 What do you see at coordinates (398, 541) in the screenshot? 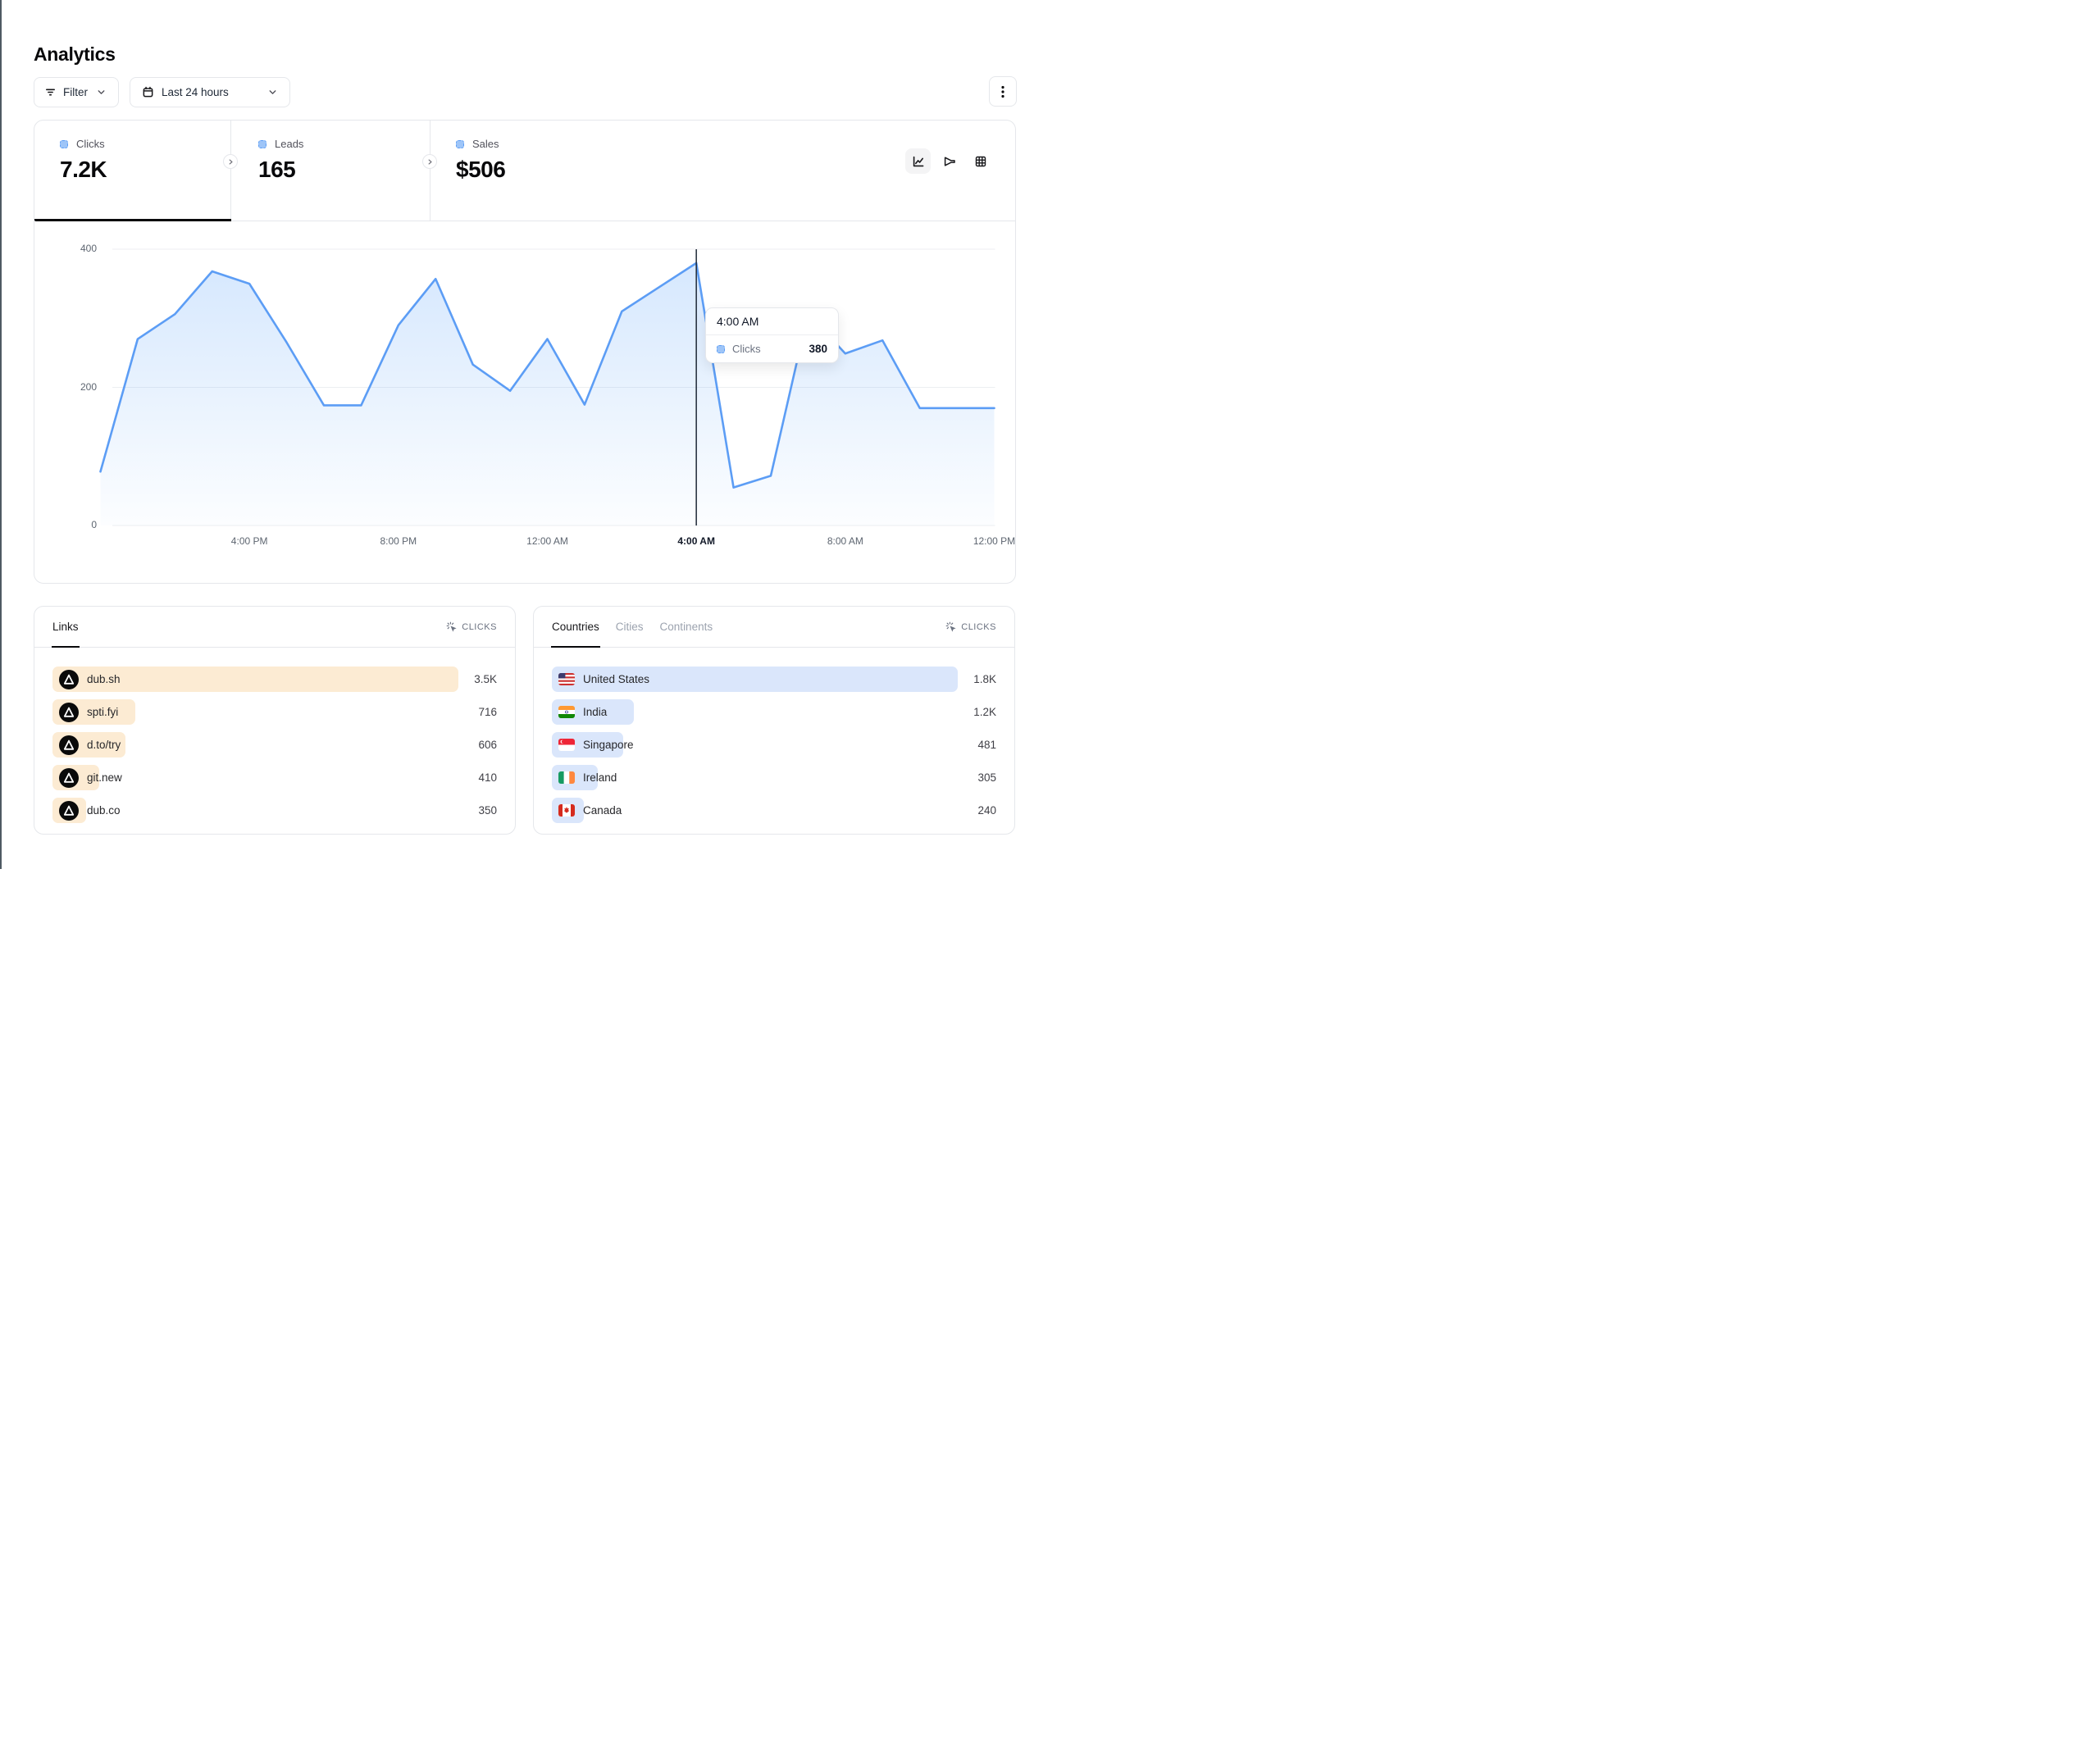
I see `x-axis-tick: 8:00 PM` at bounding box center [398, 541].